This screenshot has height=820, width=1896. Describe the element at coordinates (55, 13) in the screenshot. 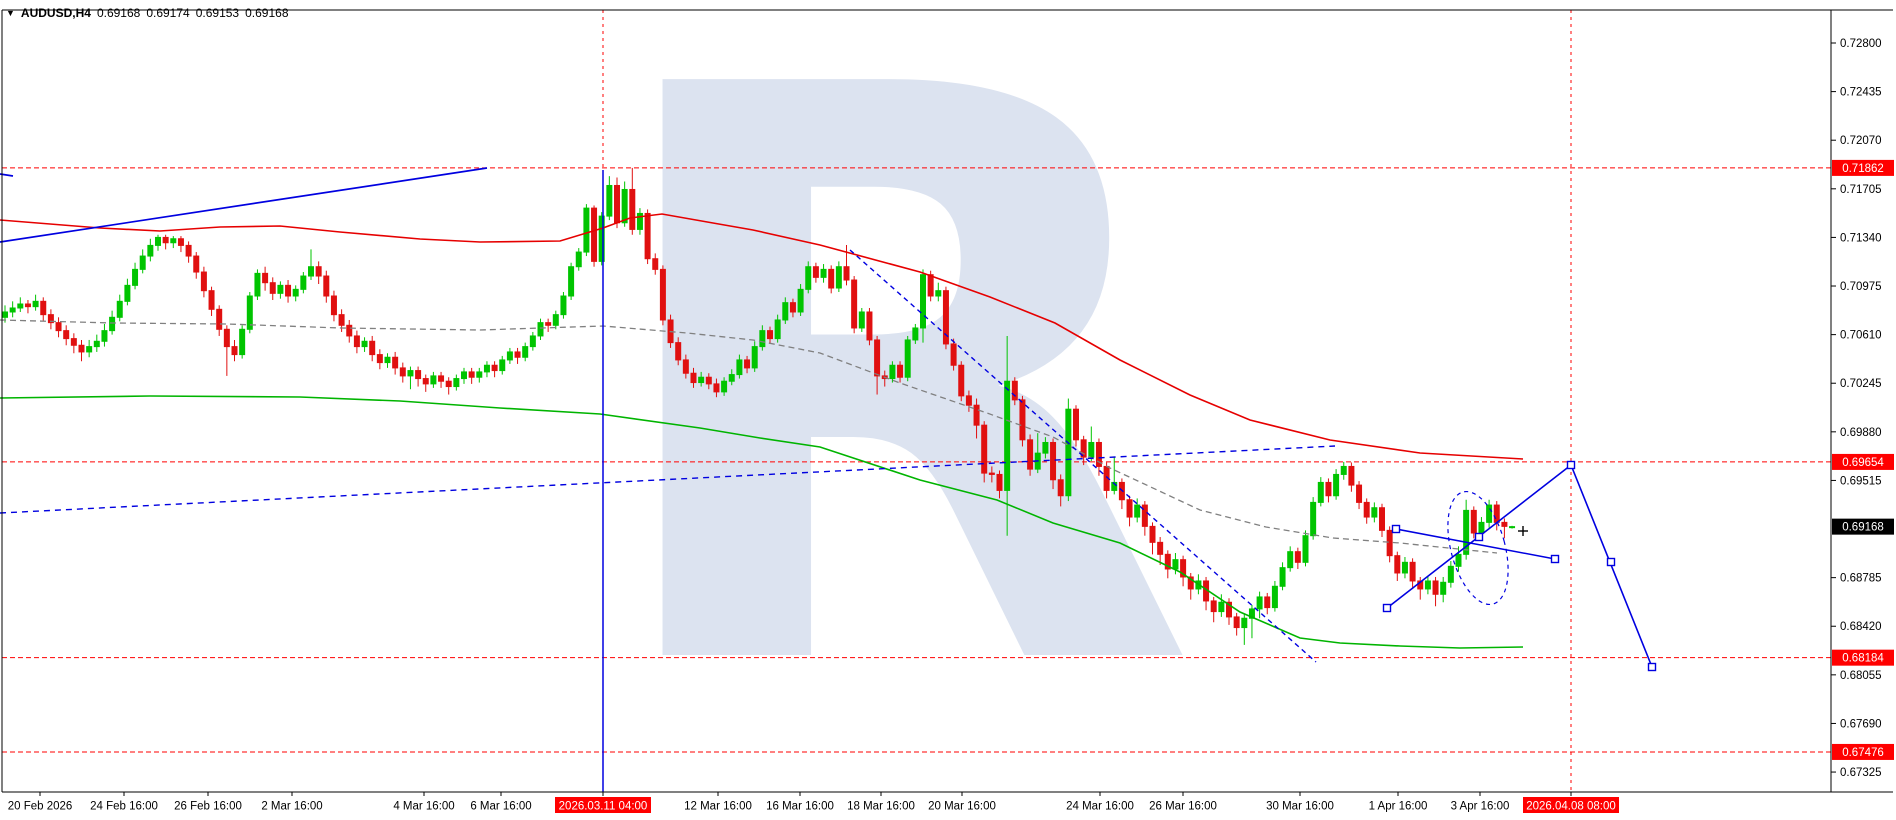

I see `symbol-timeframe-label: AUDUSD,H4` at that location.